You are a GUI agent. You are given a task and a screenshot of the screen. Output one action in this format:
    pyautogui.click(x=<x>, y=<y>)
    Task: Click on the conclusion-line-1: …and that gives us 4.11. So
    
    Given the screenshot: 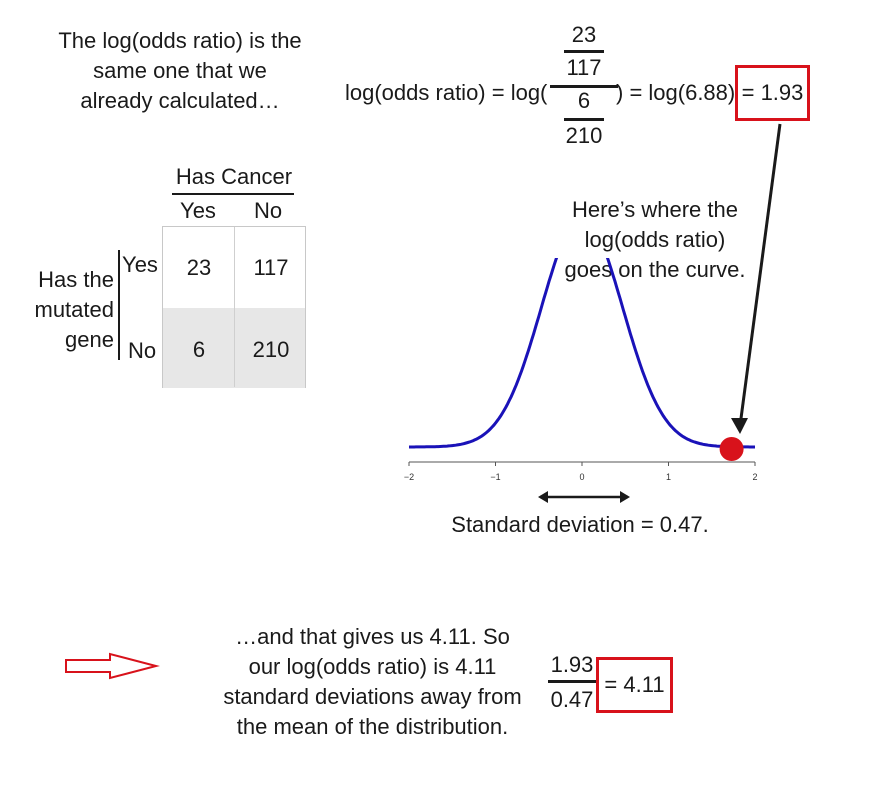 What is the action you would take?
    pyautogui.click(x=372, y=636)
    